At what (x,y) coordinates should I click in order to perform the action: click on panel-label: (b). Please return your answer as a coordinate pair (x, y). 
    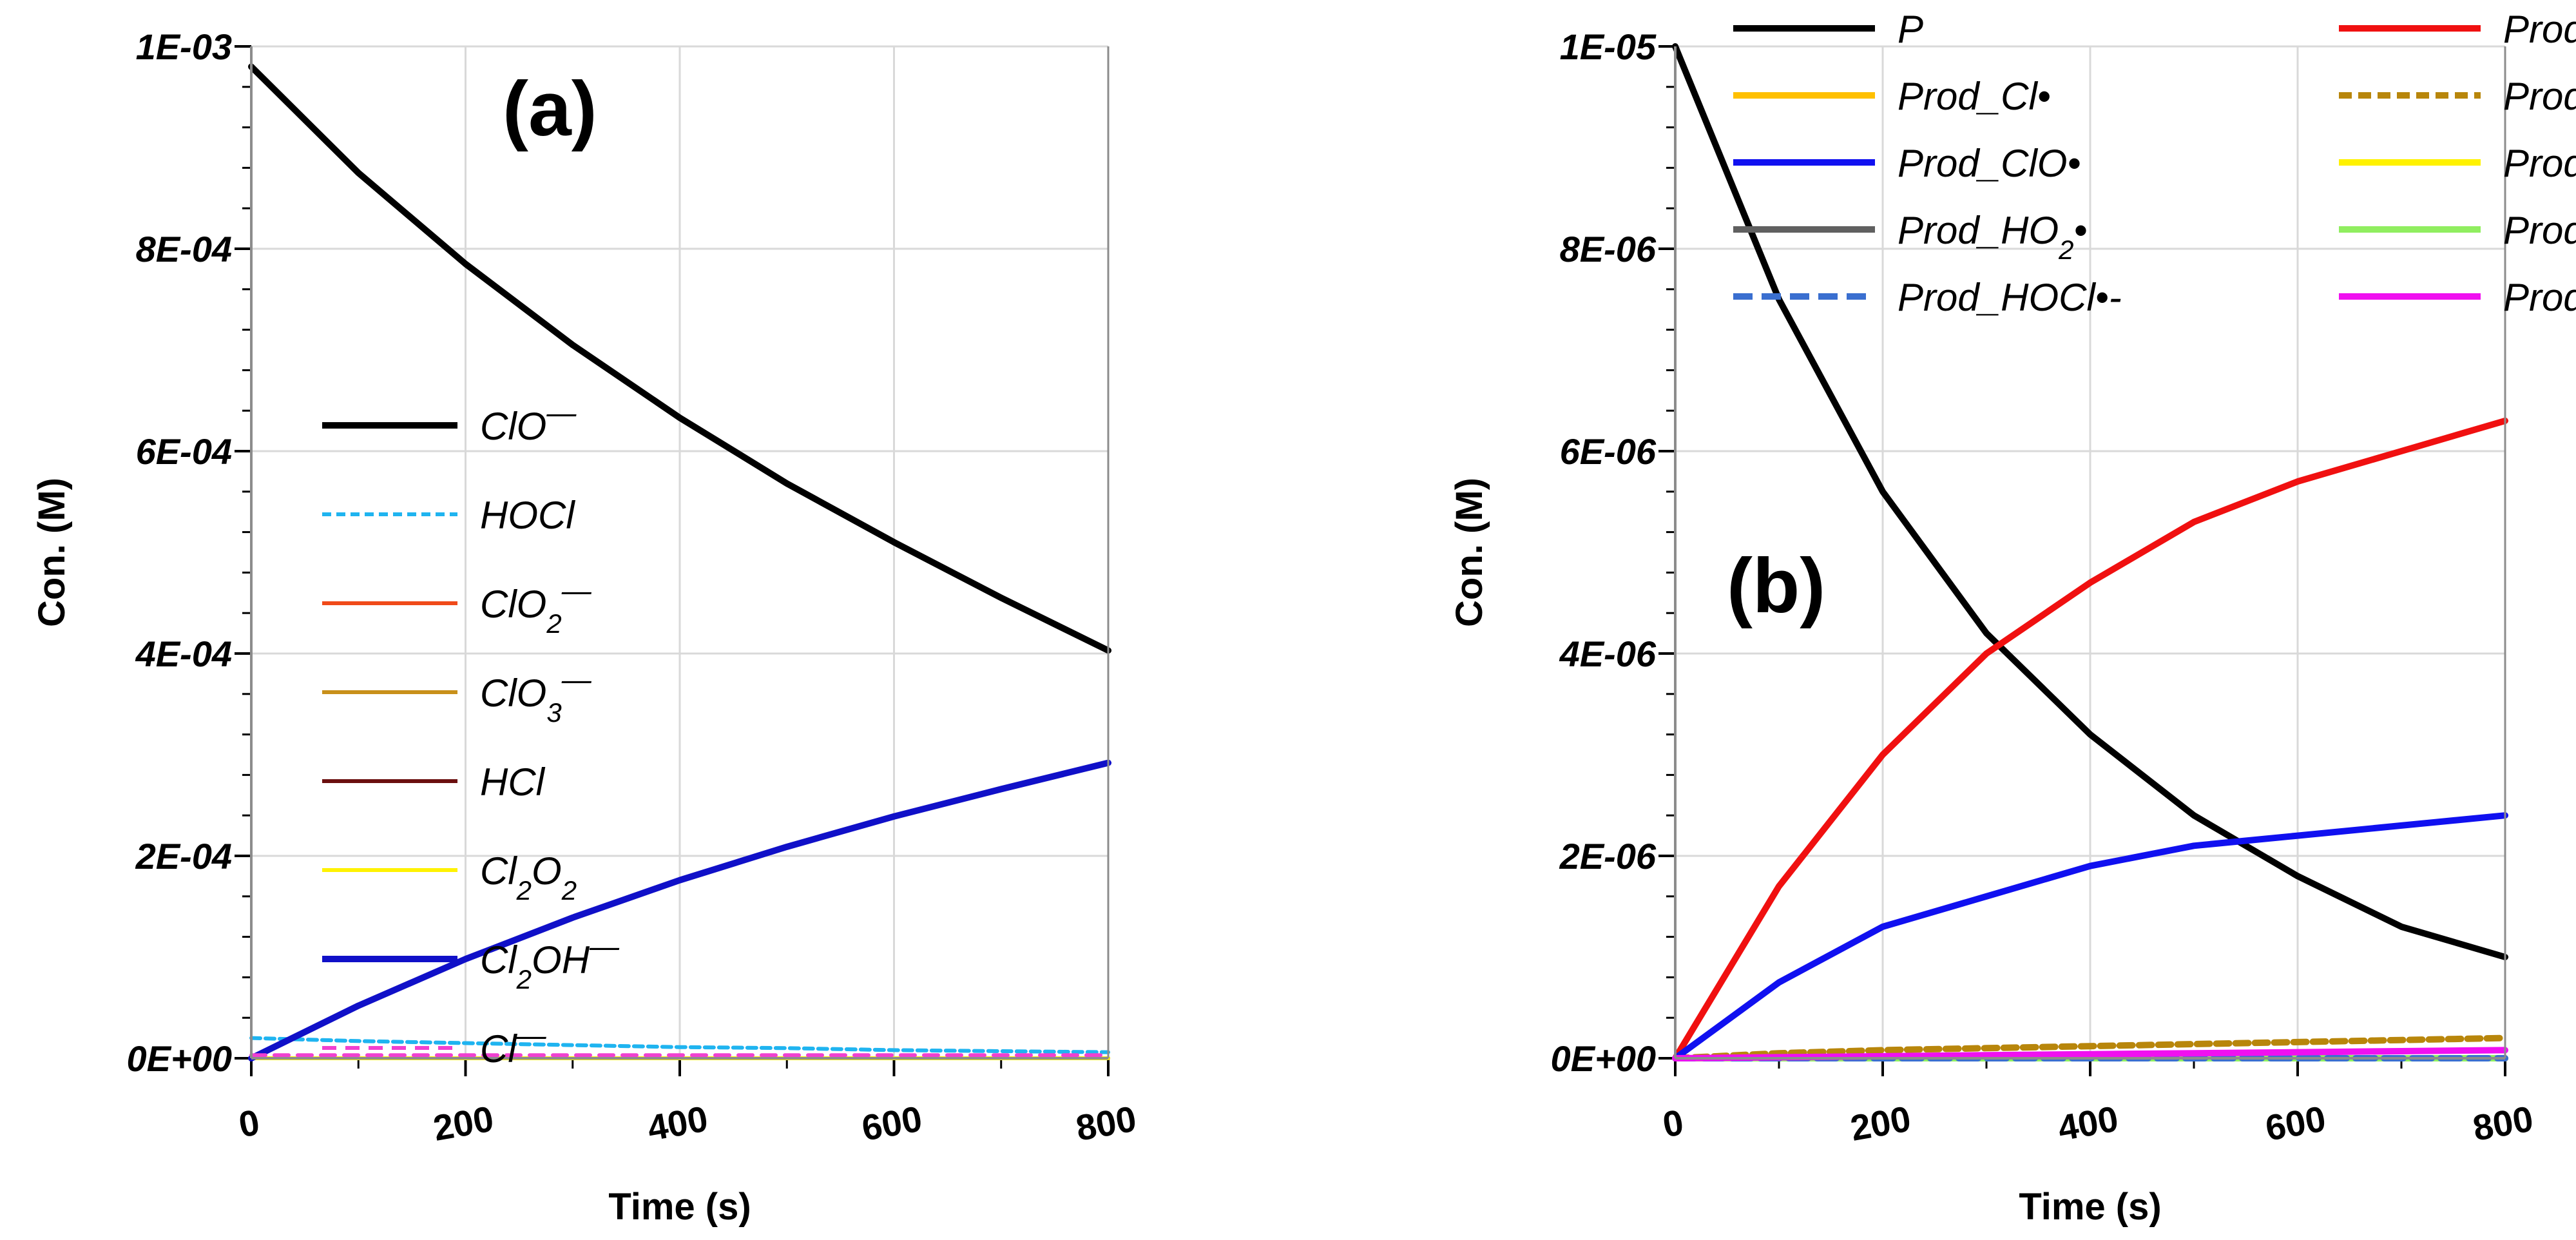
    Looking at the image, I should click on (1776, 586).